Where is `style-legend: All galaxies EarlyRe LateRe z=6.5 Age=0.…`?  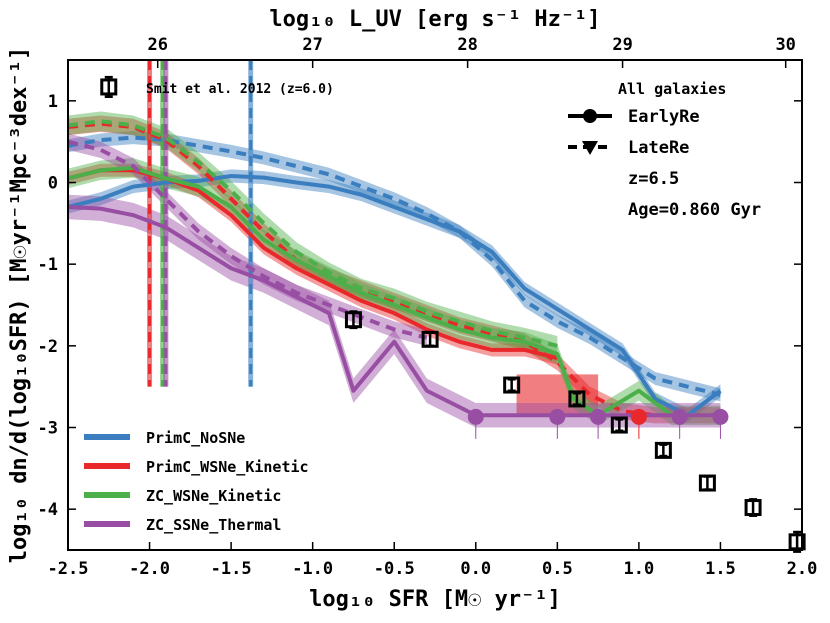 style-legend: All galaxies EarlyRe LateRe z=6.5 Age=0.… is located at coordinates (664, 150).